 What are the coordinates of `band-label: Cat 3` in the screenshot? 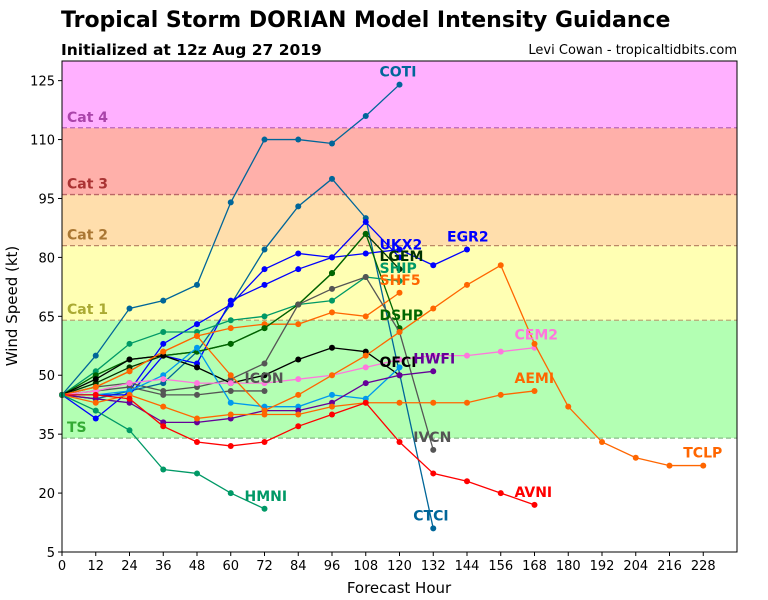 It's located at (87, 185).